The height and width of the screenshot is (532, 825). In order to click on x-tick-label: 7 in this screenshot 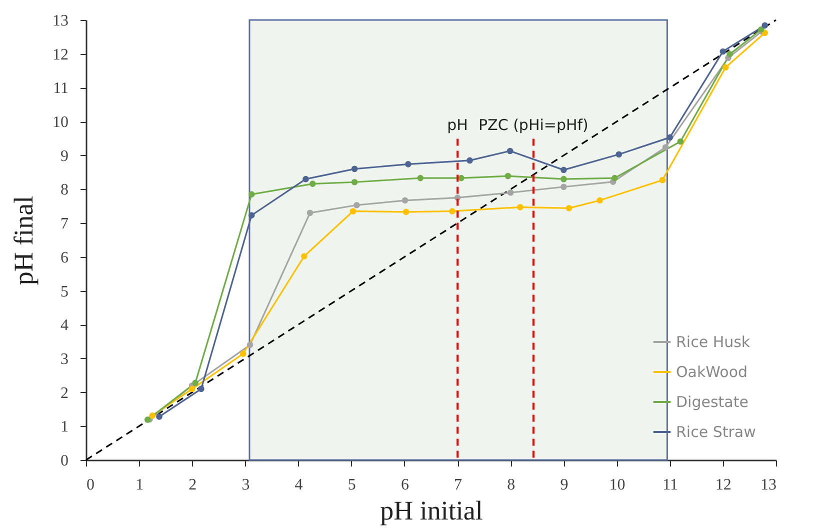, I will do `click(458, 485)`.